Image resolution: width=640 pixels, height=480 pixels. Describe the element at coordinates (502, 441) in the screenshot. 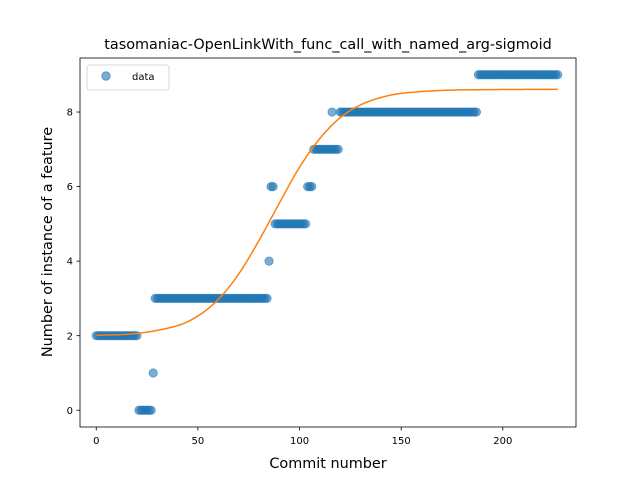

I see `x-tick-label: 200` at that location.